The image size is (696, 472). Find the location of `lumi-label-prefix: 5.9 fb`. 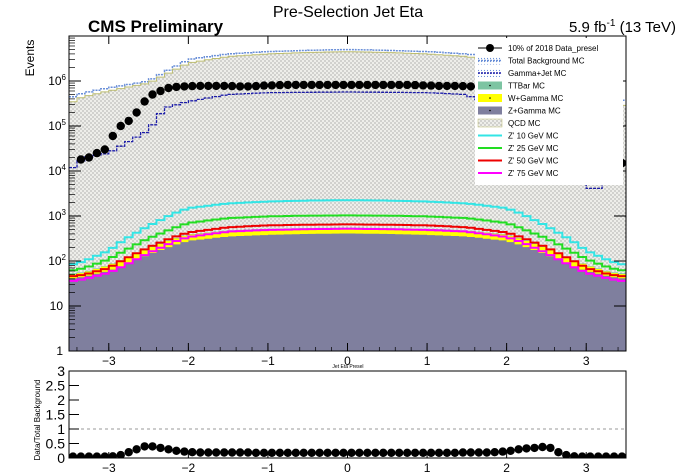

lumi-label-prefix: 5.9 fb is located at coordinates (588, 27).